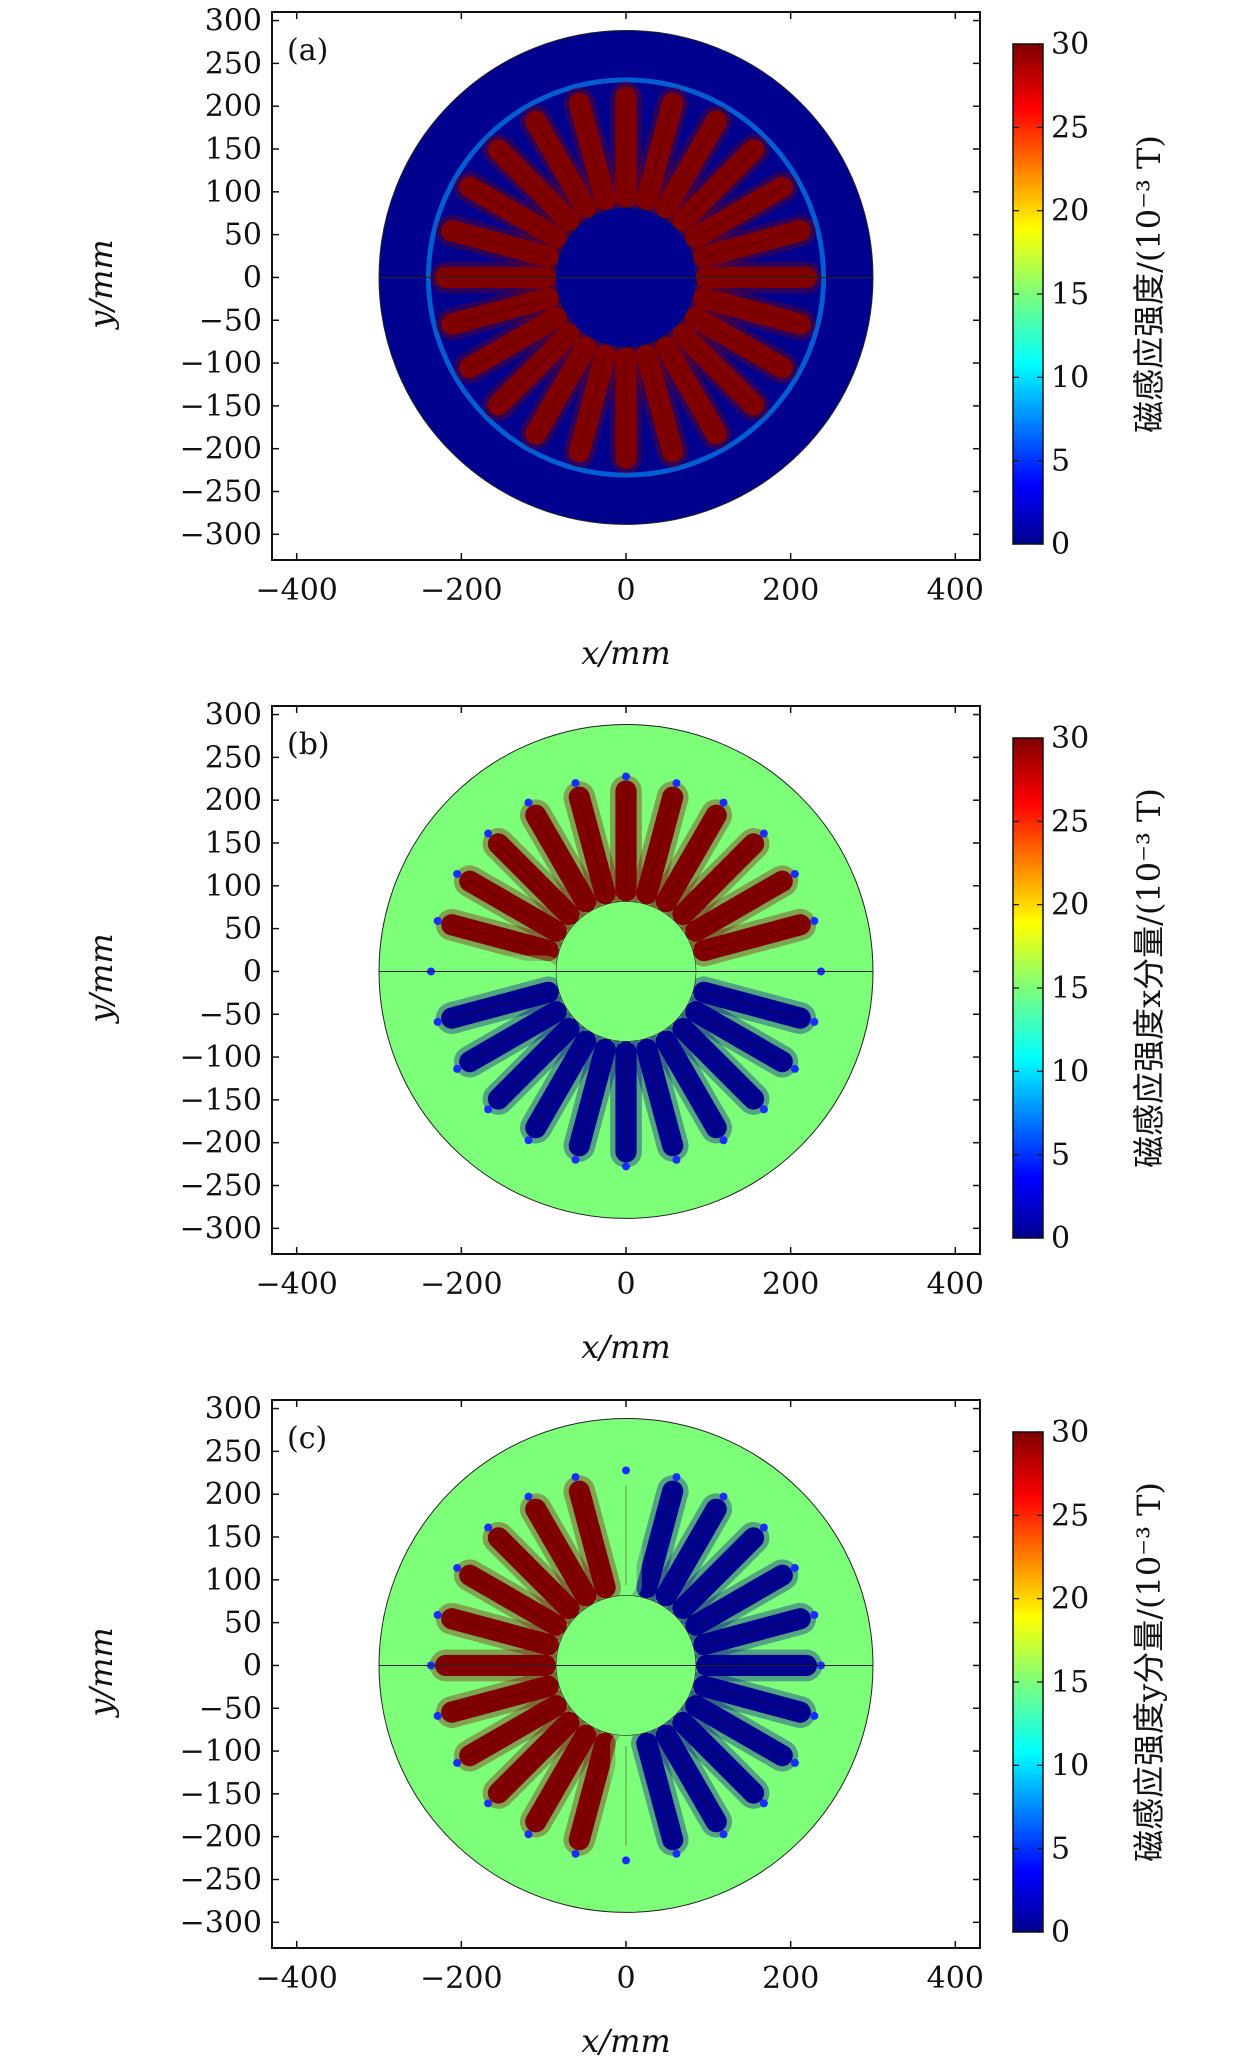 Image resolution: width=1260 pixels, height=2071 pixels. I want to click on y-tick-label: 0, so click(252, 971).